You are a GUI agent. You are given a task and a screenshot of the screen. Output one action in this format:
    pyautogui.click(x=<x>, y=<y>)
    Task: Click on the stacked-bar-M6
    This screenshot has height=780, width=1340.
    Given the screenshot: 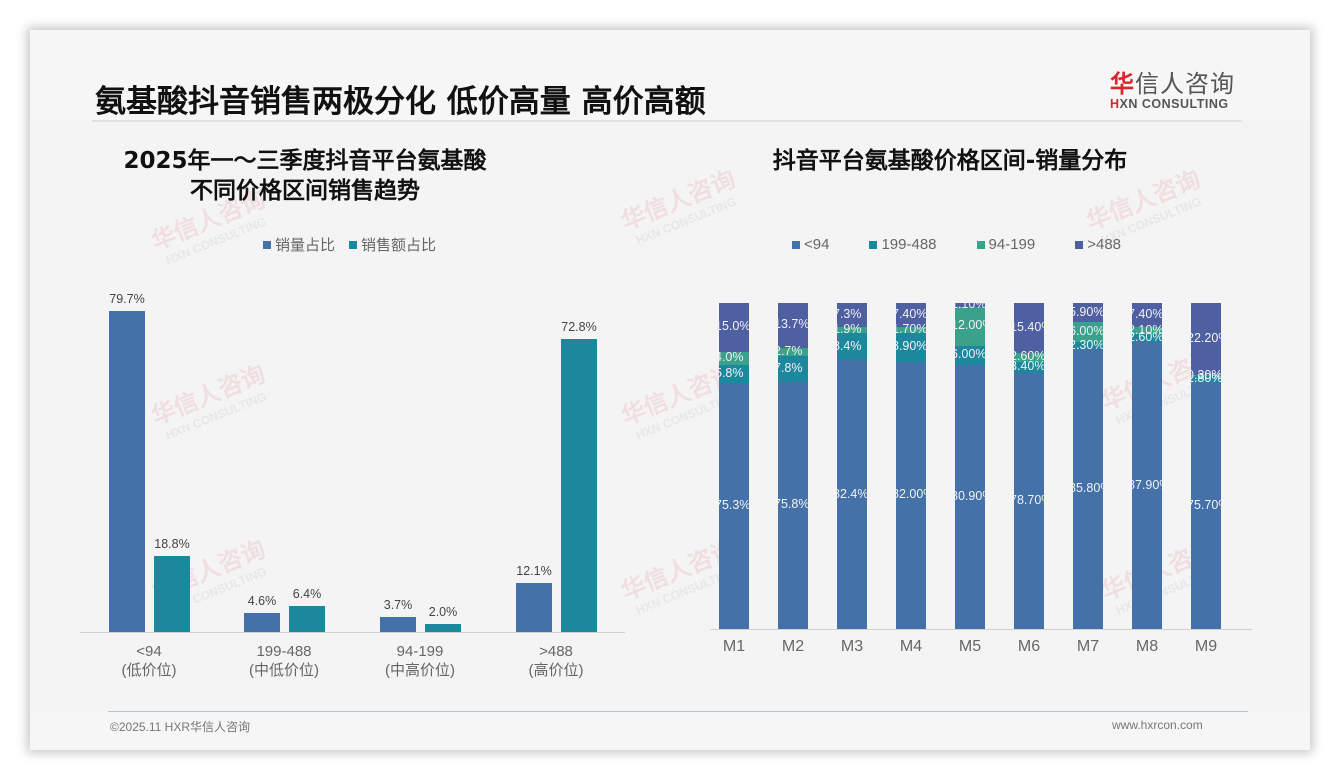 What is the action you would take?
    pyautogui.click(x=1029, y=466)
    